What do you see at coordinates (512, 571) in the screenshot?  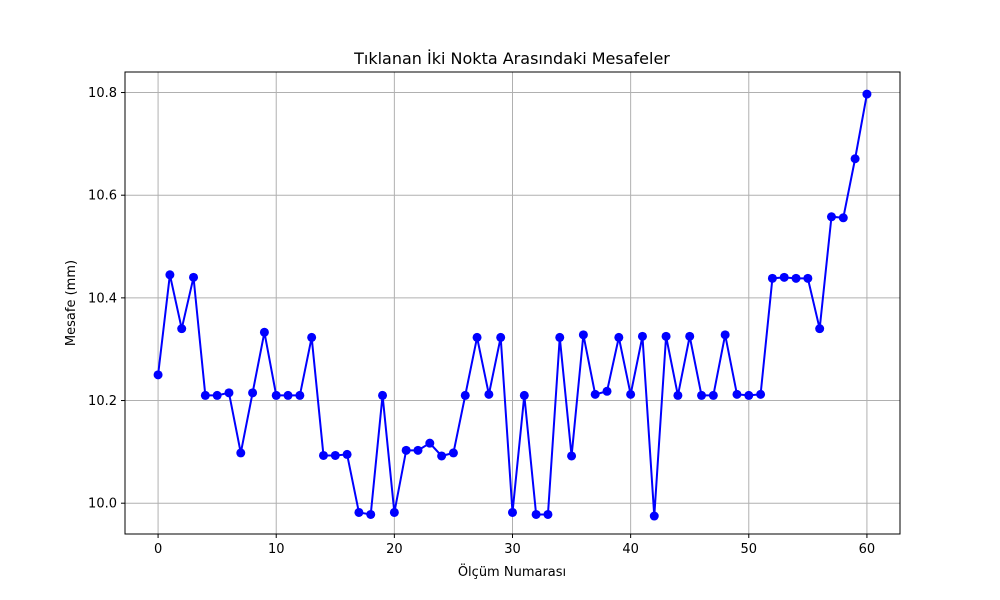 I see `x-axis-label: Ölçüm Numarası` at bounding box center [512, 571].